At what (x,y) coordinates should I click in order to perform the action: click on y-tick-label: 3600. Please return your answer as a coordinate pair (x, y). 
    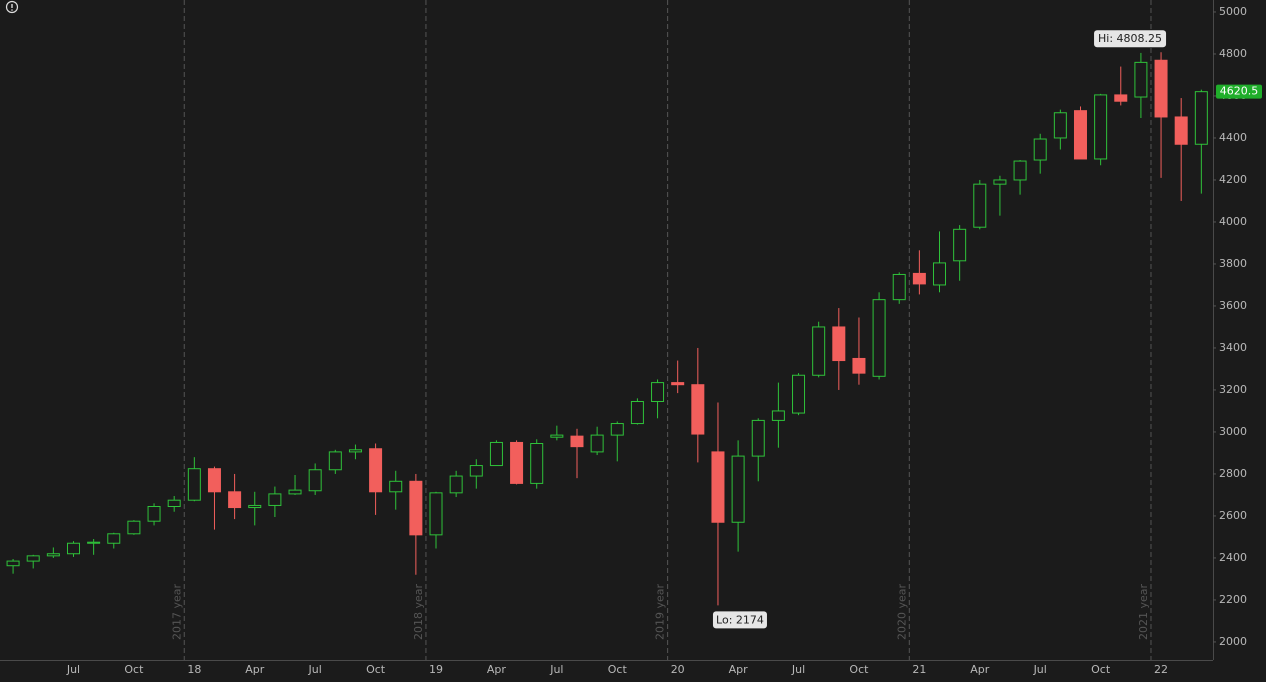
    Looking at the image, I should click on (1233, 305).